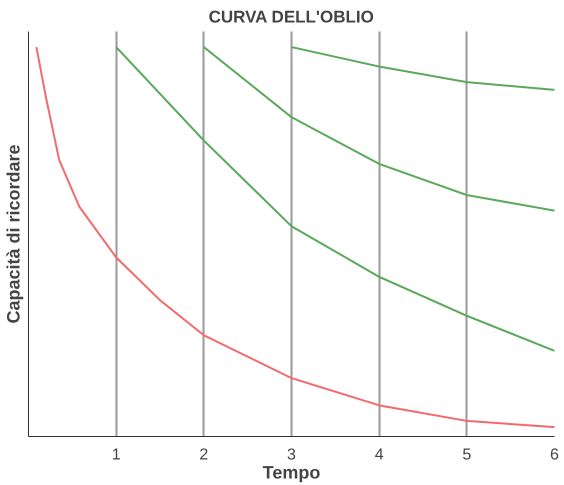 The width and height of the screenshot is (564, 485). Describe the element at coordinates (291, 455) in the screenshot. I see `x-tick-label: 3` at that location.